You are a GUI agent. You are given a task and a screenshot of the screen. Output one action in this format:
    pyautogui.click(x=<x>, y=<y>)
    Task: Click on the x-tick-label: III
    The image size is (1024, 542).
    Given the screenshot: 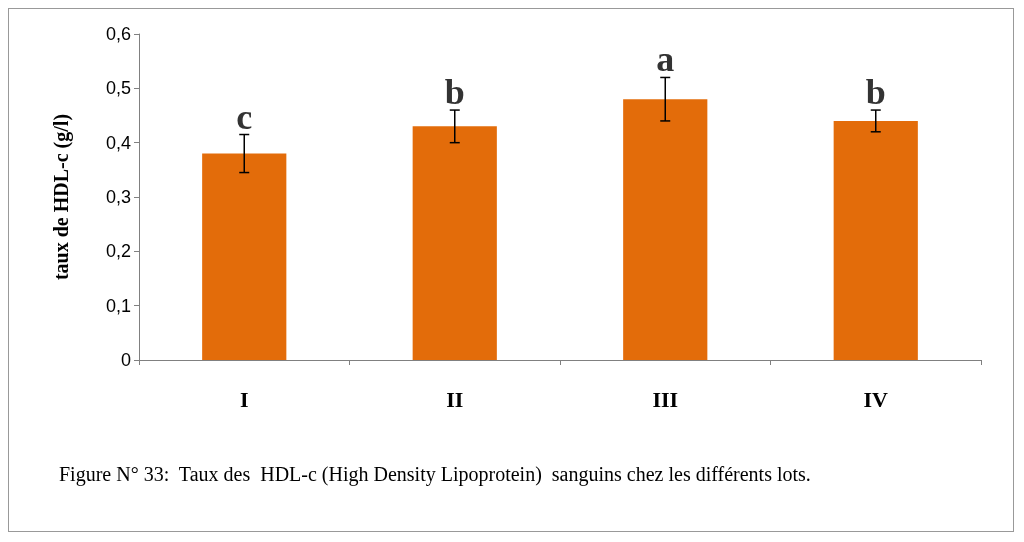 What is the action you would take?
    pyautogui.click(x=665, y=399)
    